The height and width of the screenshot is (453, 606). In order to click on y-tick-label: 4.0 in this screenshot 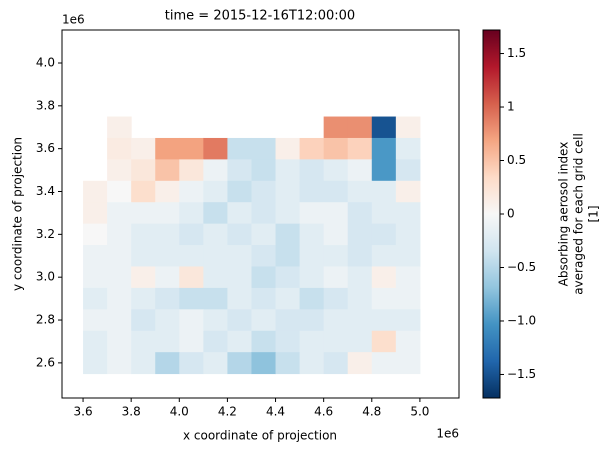, I will do `click(45, 62)`.